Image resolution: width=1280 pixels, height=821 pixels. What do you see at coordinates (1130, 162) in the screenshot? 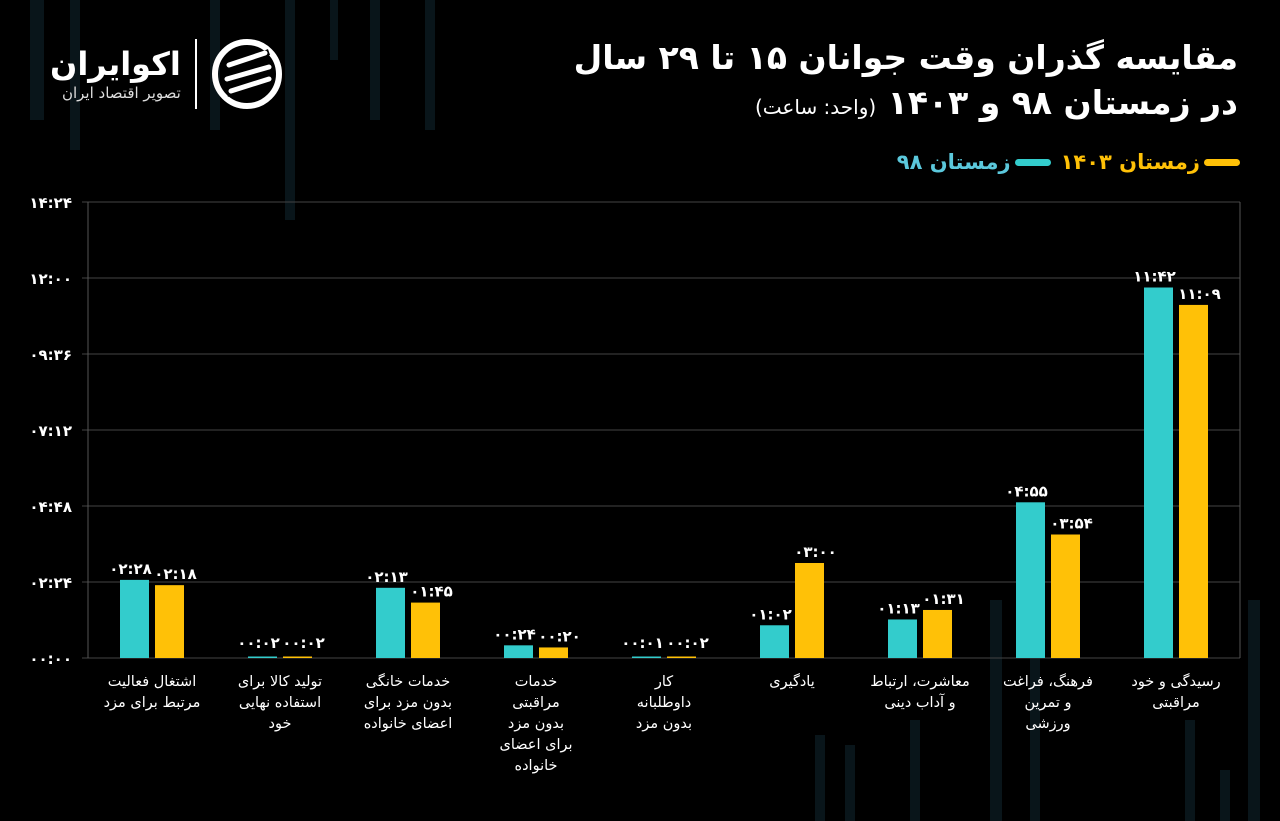
I see `legend-label-1403: زمستان ۱۴۰۳` at bounding box center [1130, 162].